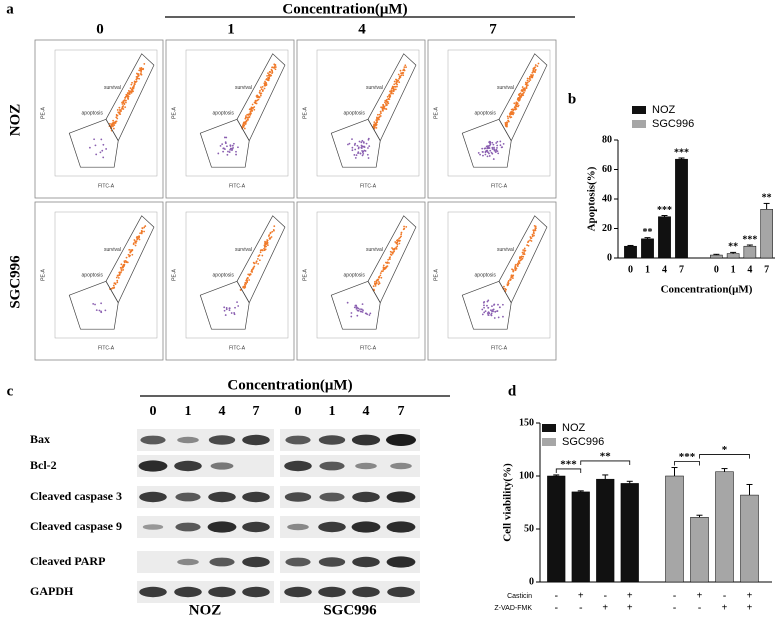 The height and width of the screenshot is (625, 784). Describe the element at coordinates (556, 529) in the screenshot. I see `bar` at that location.